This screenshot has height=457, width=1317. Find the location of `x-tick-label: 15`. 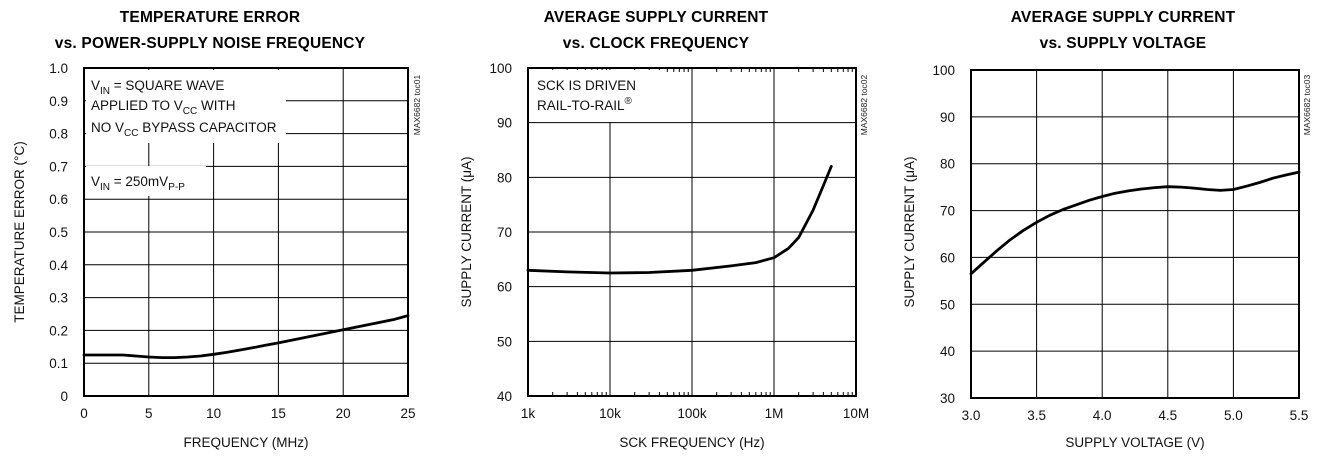

x-tick-label: 15 is located at coordinates (278, 413).